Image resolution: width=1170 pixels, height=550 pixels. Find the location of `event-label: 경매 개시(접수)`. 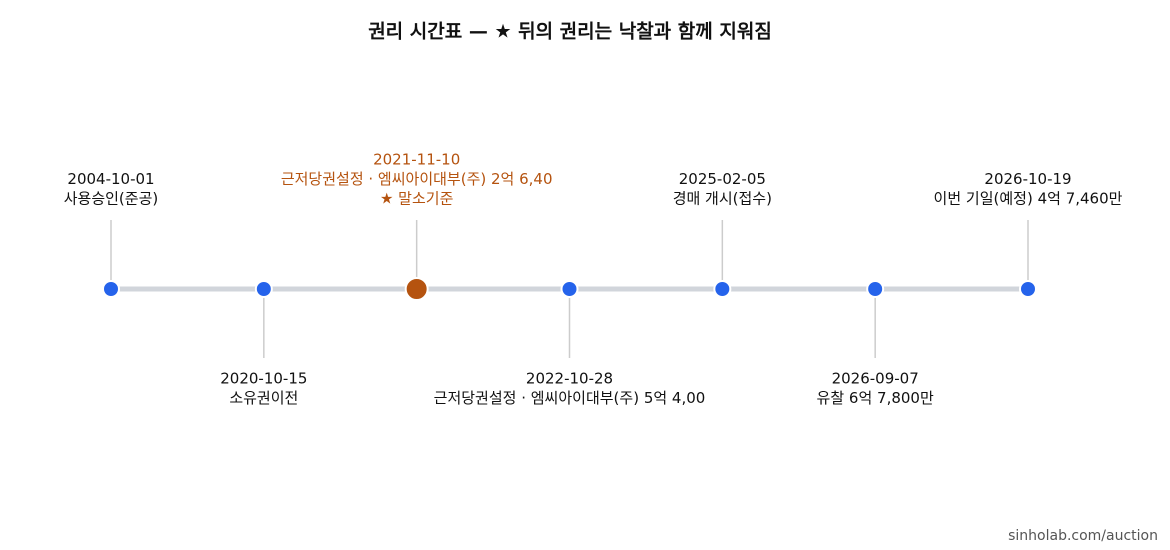

event-label: 경매 개시(접수) is located at coordinates (722, 199).